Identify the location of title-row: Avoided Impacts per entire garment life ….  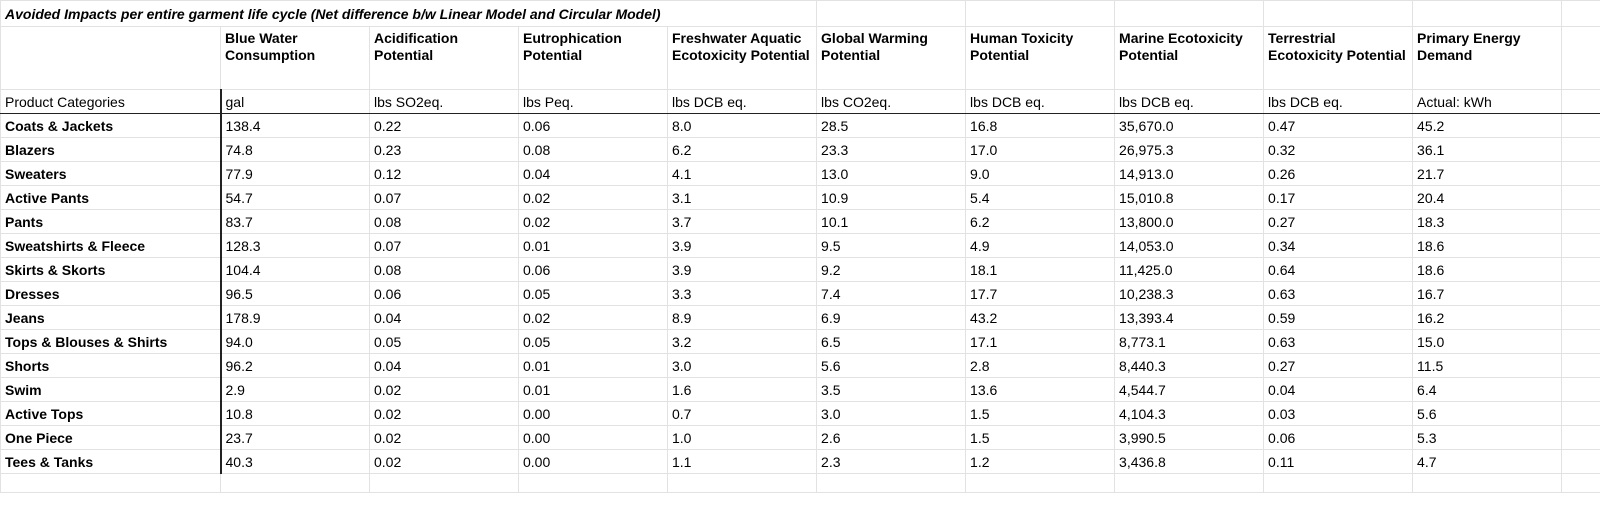
(800, 13).